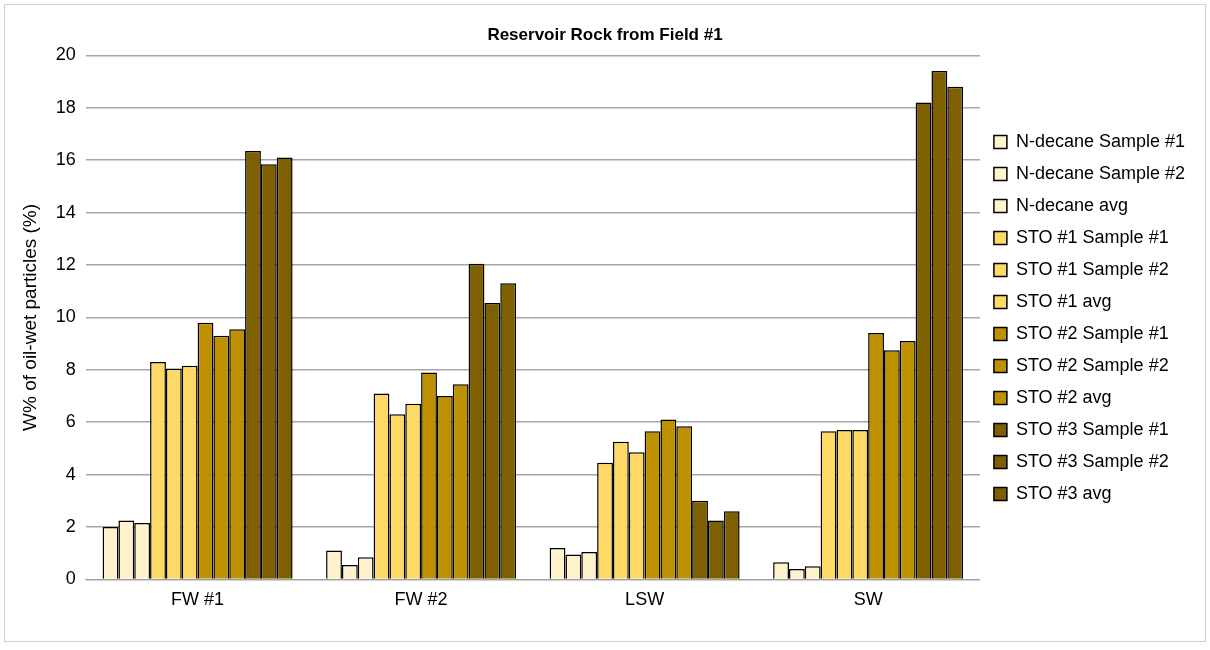 This screenshot has width=1210, height=650. I want to click on y-tick-label: 8, so click(70, 368).